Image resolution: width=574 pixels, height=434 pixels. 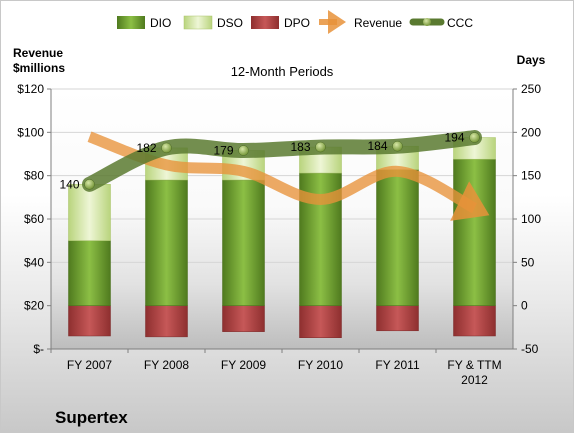 What do you see at coordinates (474, 372) in the screenshot?
I see `x-tick-label: FY & TTM 2012` at bounding box center [474, 372].